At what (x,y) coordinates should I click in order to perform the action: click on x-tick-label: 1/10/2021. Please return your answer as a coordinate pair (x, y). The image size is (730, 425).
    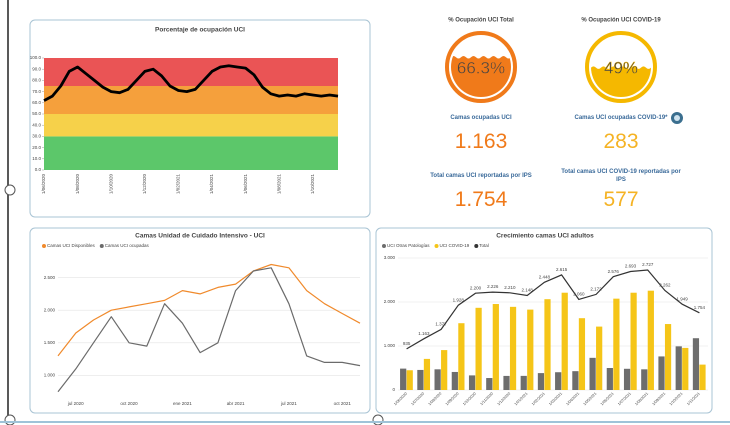
    Looking at the image, I should click on (312, 184).